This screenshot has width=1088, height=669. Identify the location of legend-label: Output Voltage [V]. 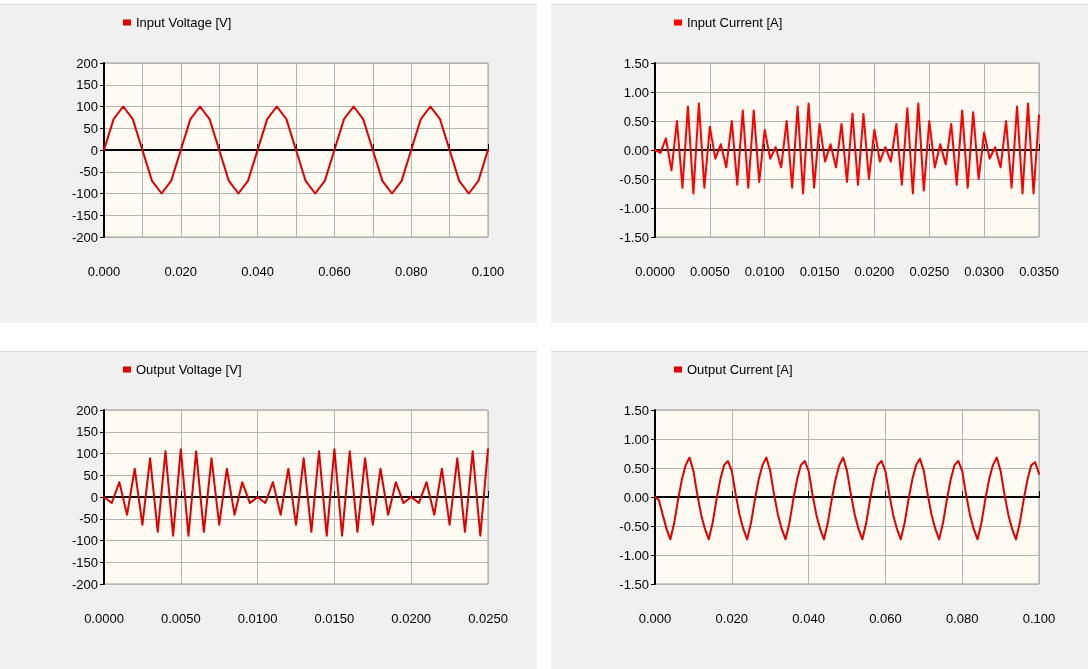
(189, 369).